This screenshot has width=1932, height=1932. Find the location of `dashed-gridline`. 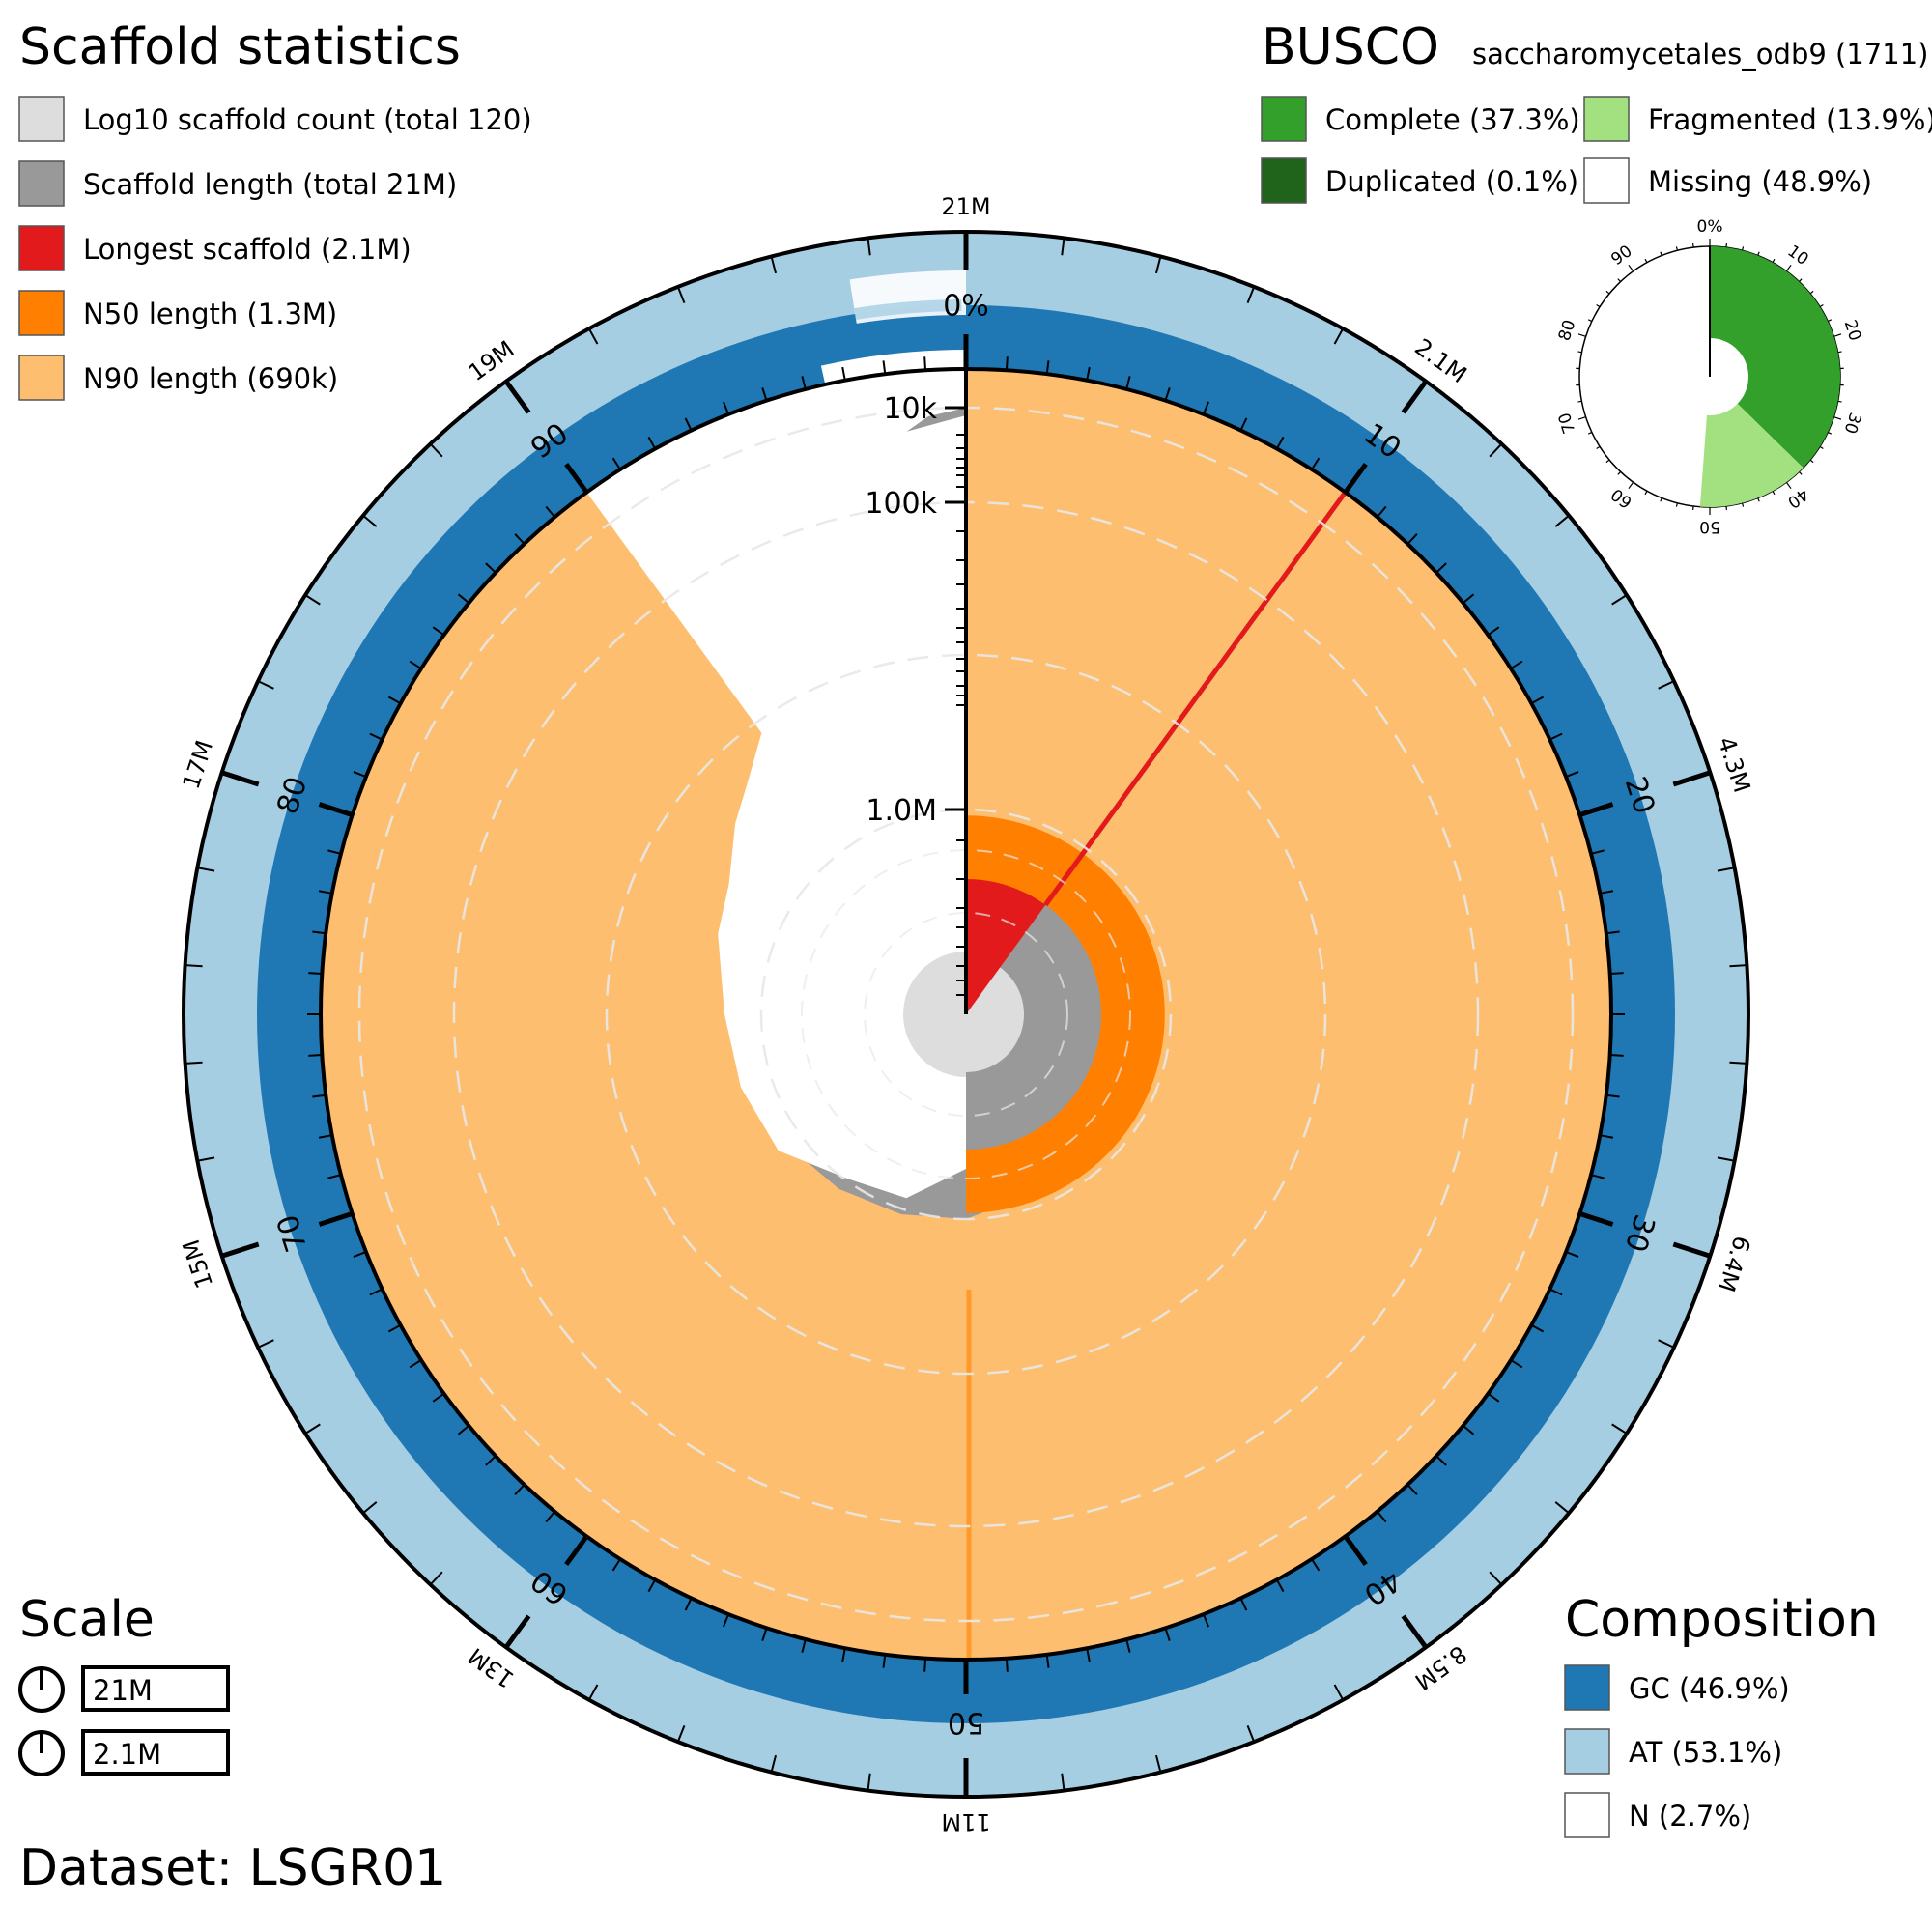

dashed-gridline is located at coordinates (966, 1014).